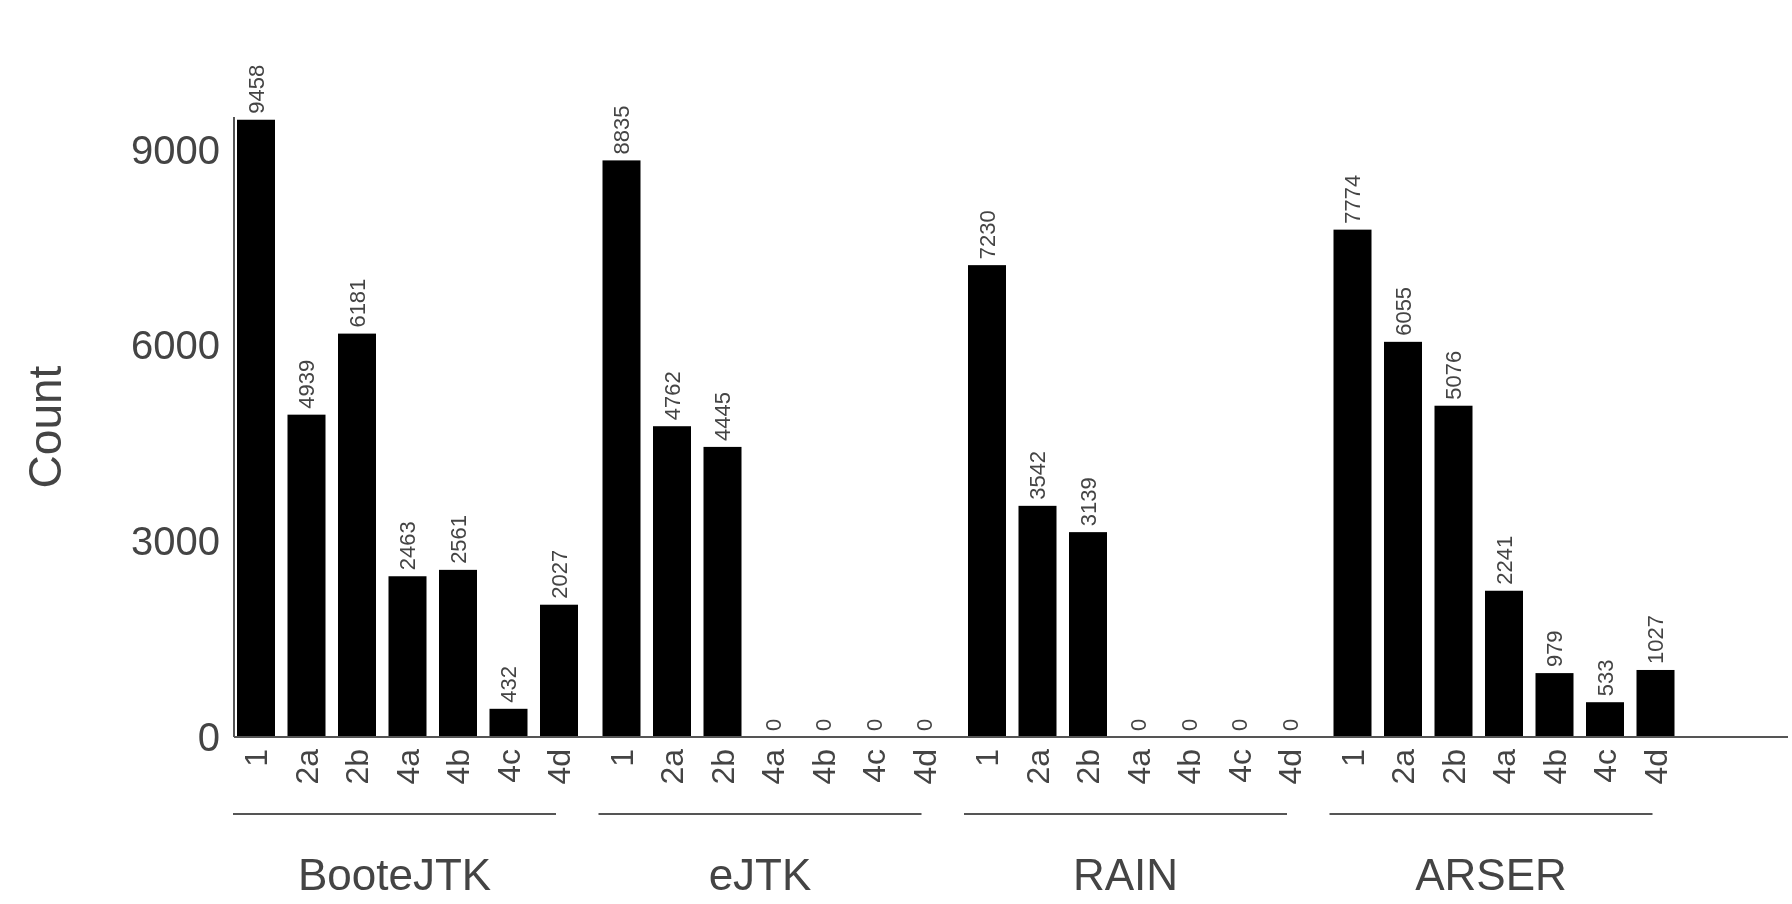  Describe the element at coordinates (559, 574) in the screenshot. I see `data-label: 2027` at that location.